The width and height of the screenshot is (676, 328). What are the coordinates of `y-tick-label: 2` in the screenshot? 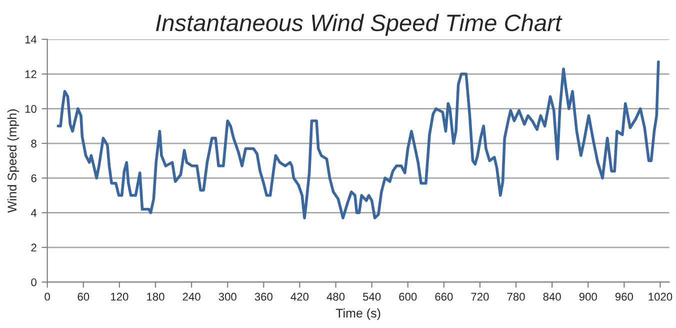 It's located at (33, 248).